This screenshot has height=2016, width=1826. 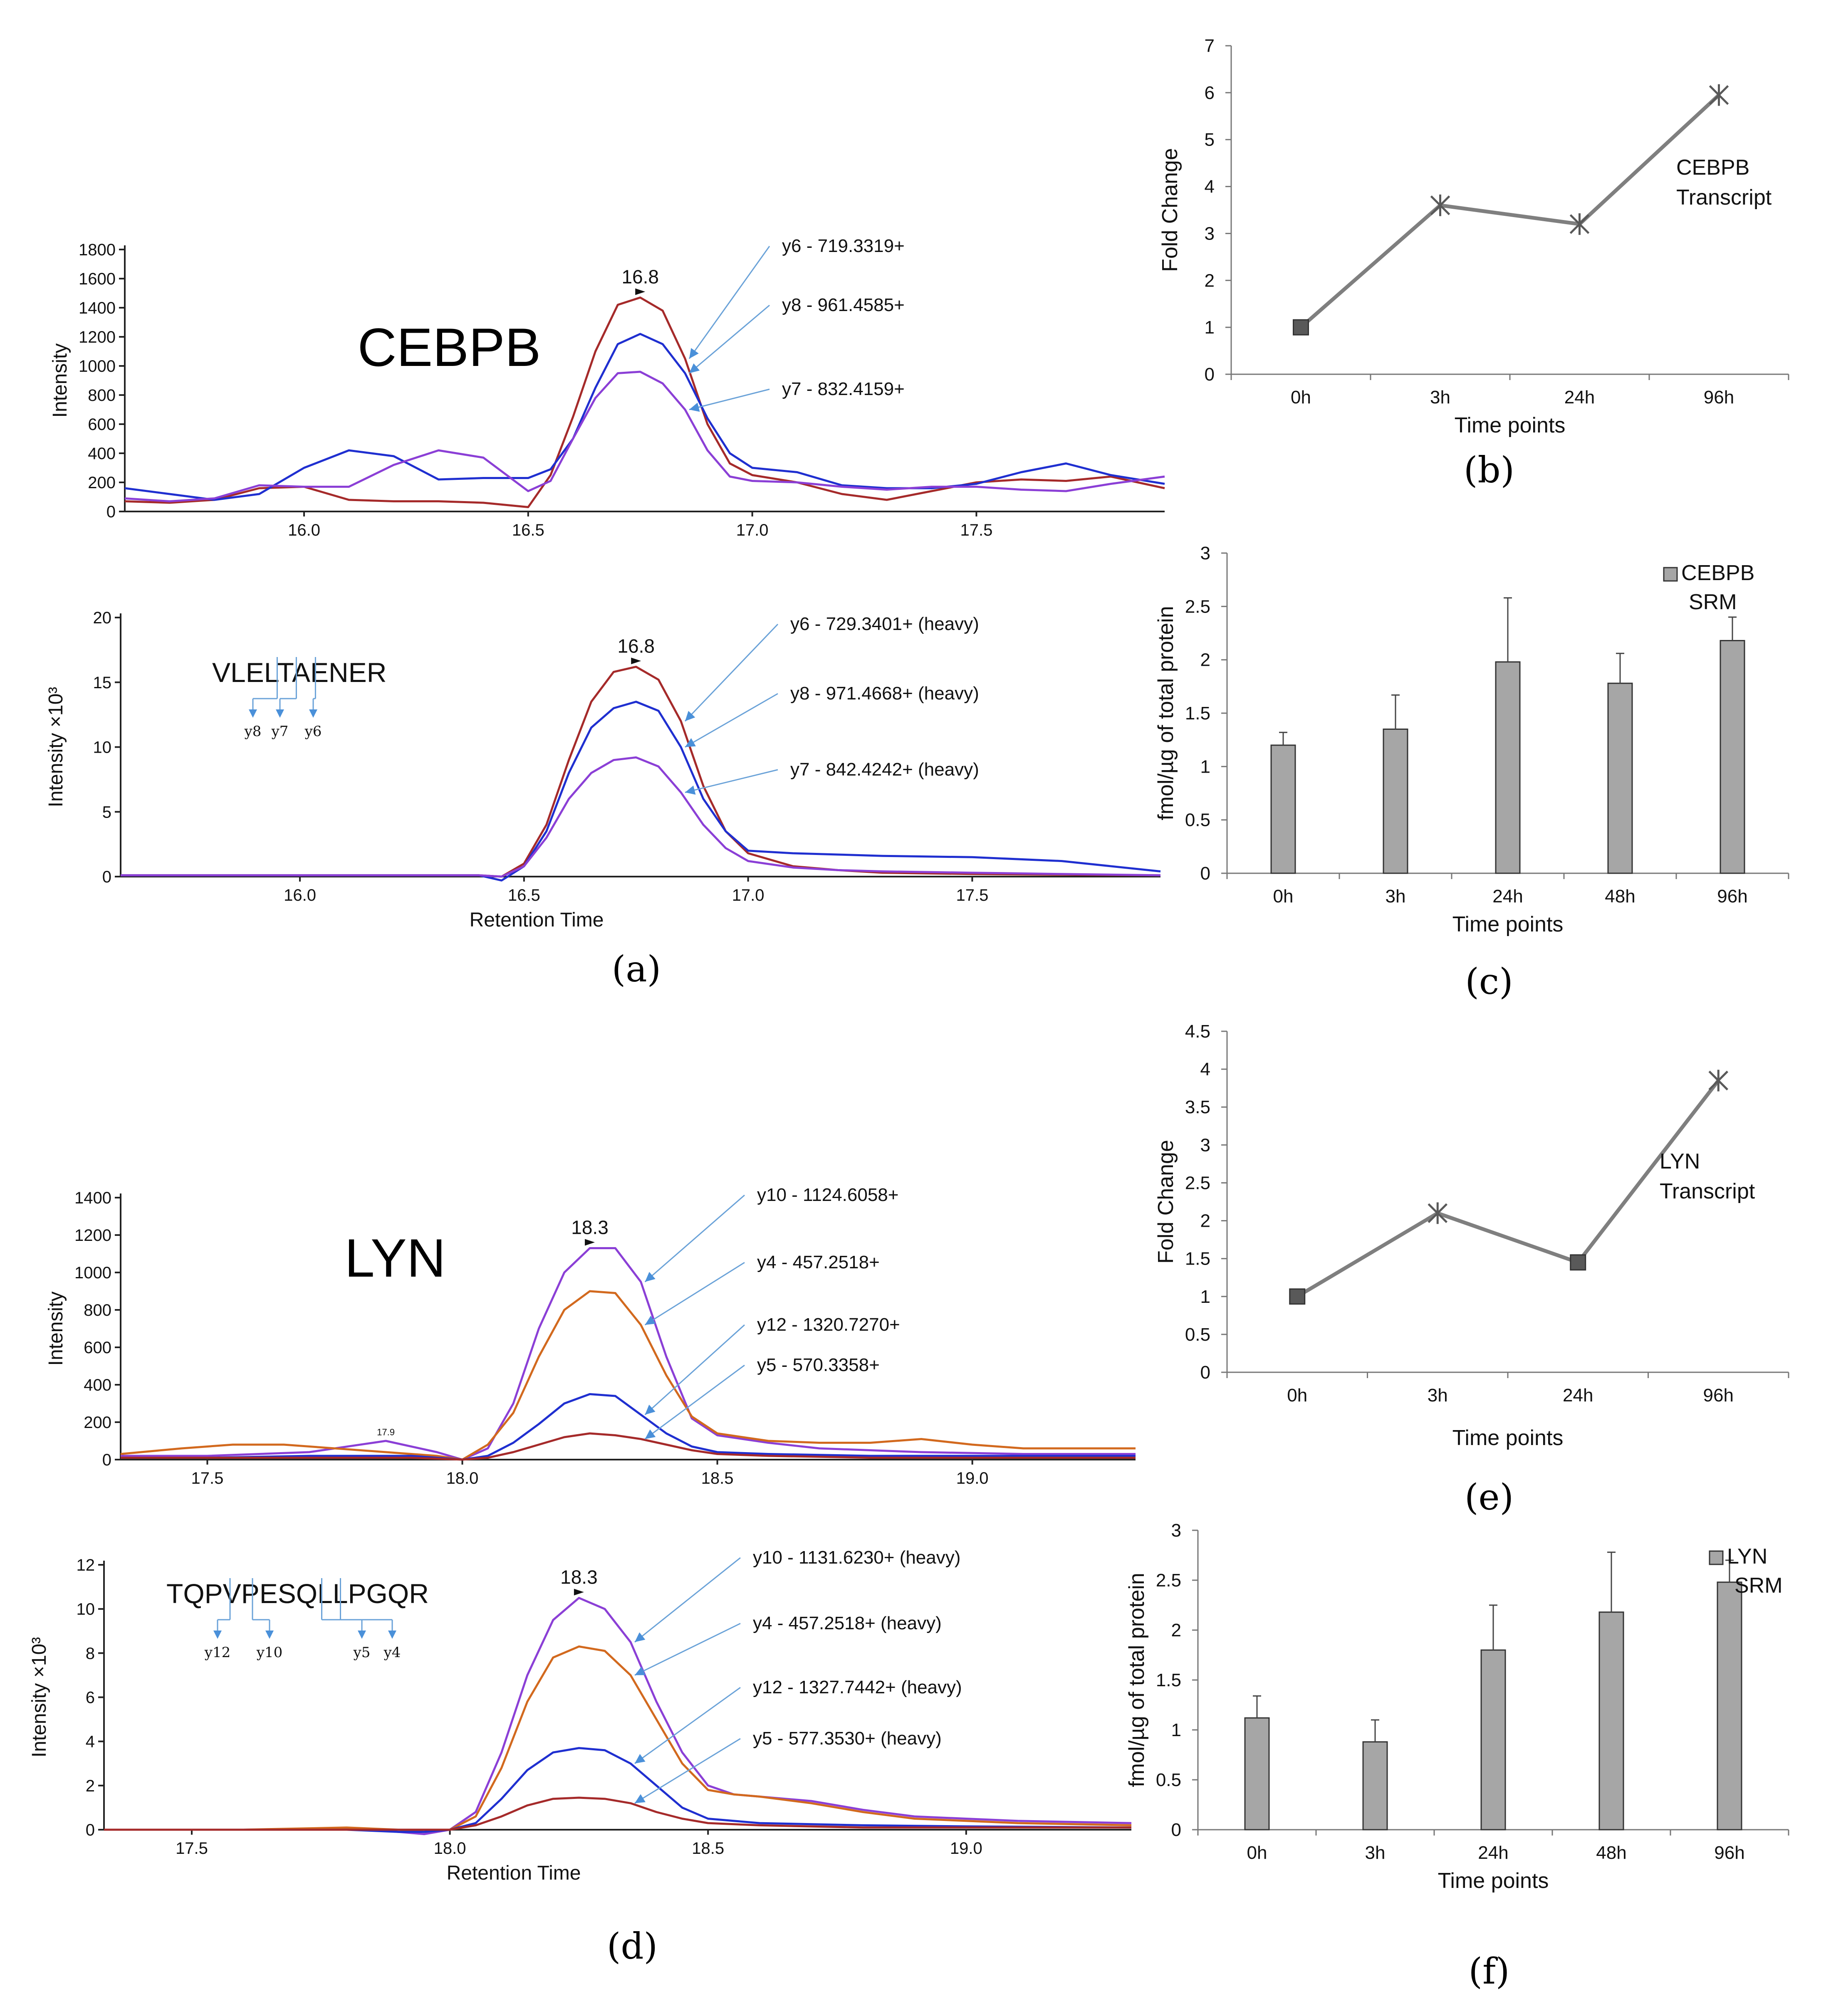 What do you see at coordinates (514, 1873) in the screenshot?
I see `x-axis-label: Retention Time` at bounding box center [514, 1873].